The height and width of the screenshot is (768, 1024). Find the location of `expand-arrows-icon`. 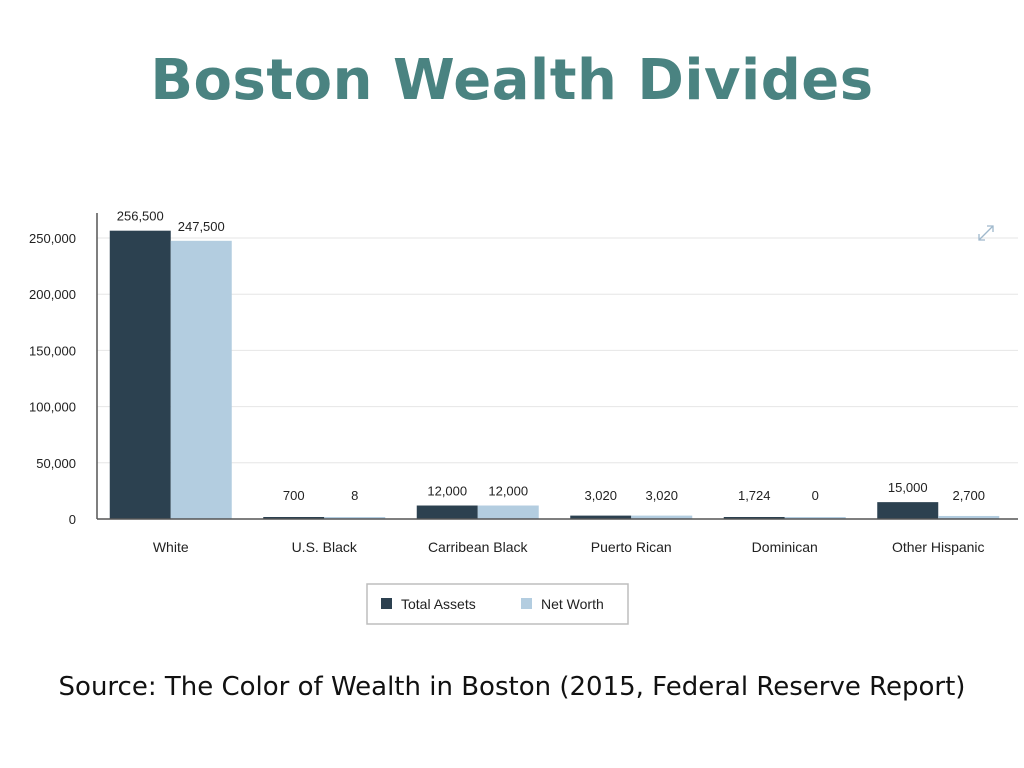

expand-arrows-icon is located at coordinates (986, 233).